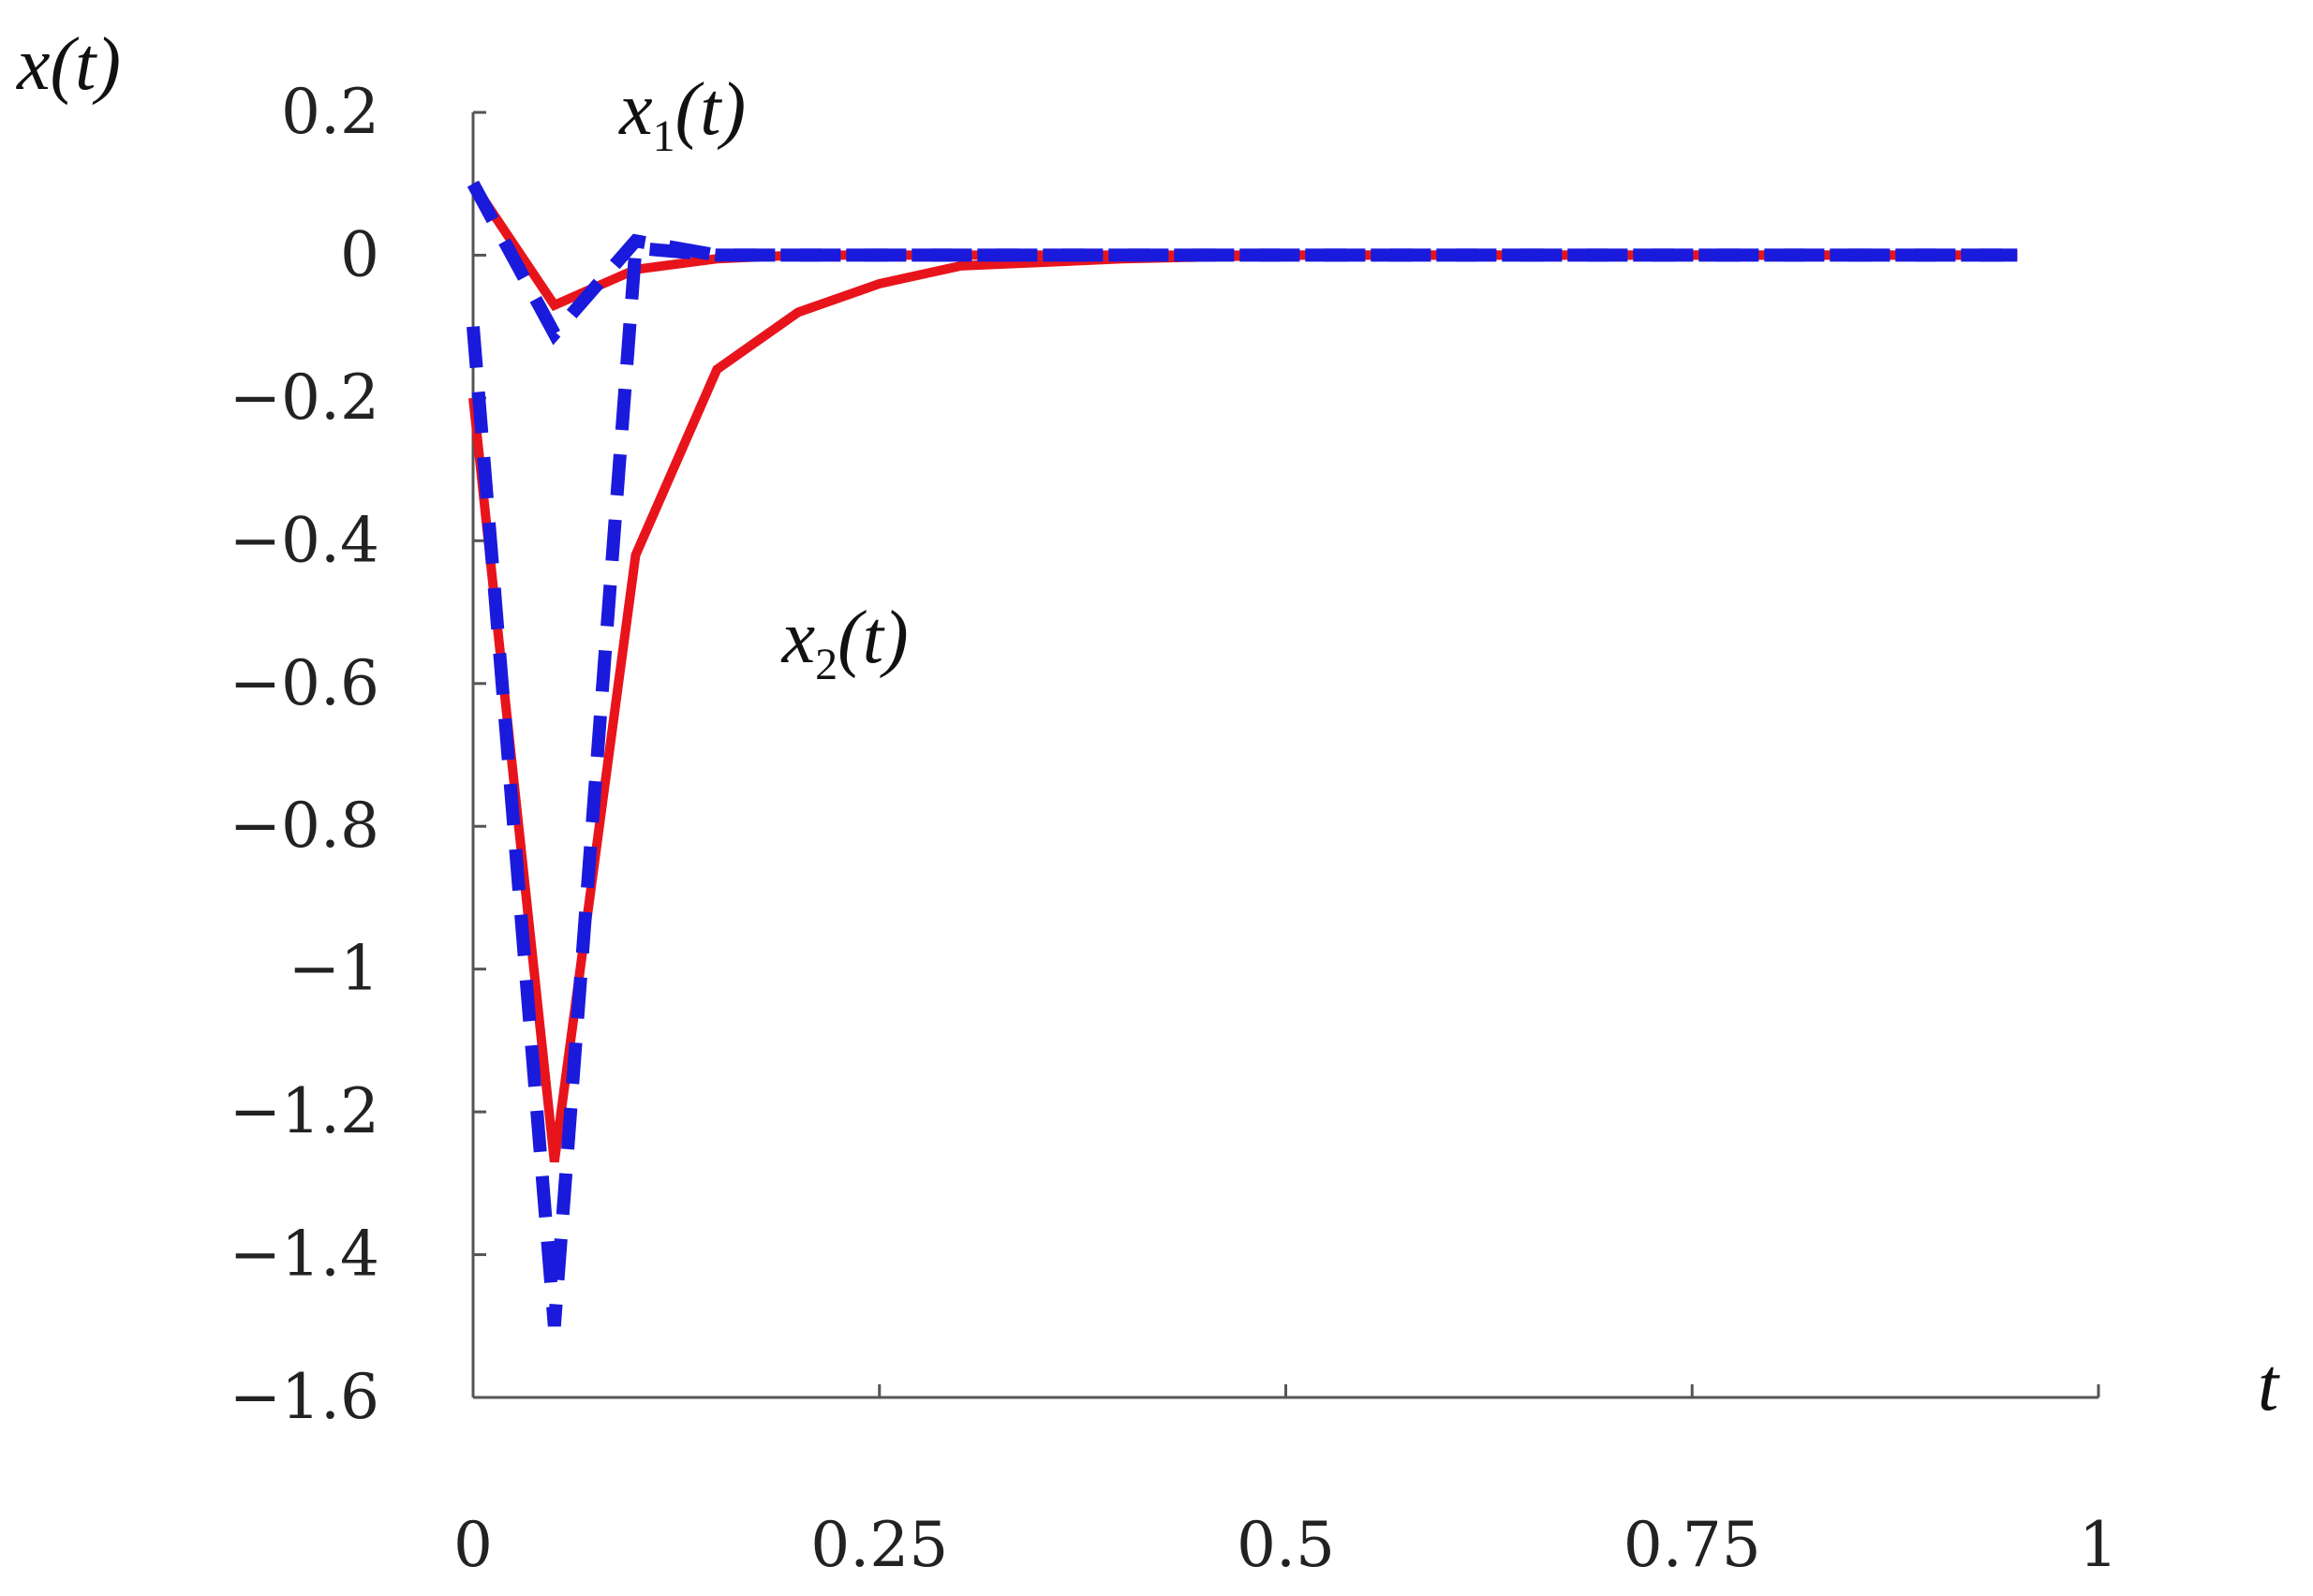  Describe the element at coordinates (1243, 246) in the screenshot. I see `series-line-x1-solid` at that location.